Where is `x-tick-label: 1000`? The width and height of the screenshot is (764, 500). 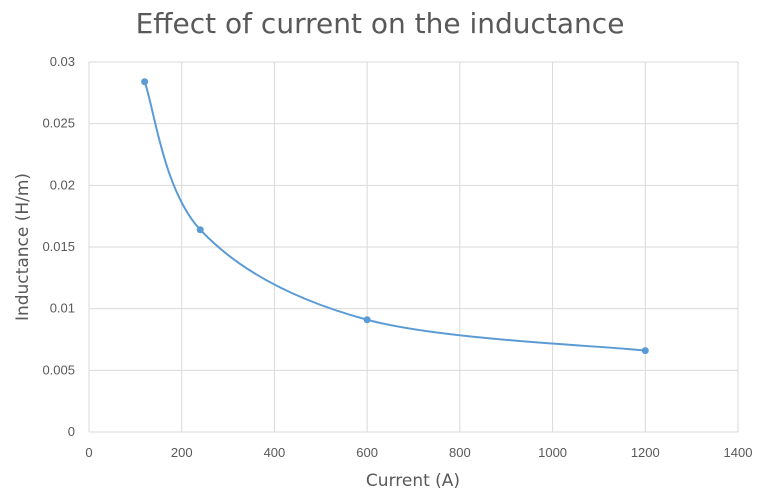 x-tick-label: 1000 is located at coordinates (552, 452).